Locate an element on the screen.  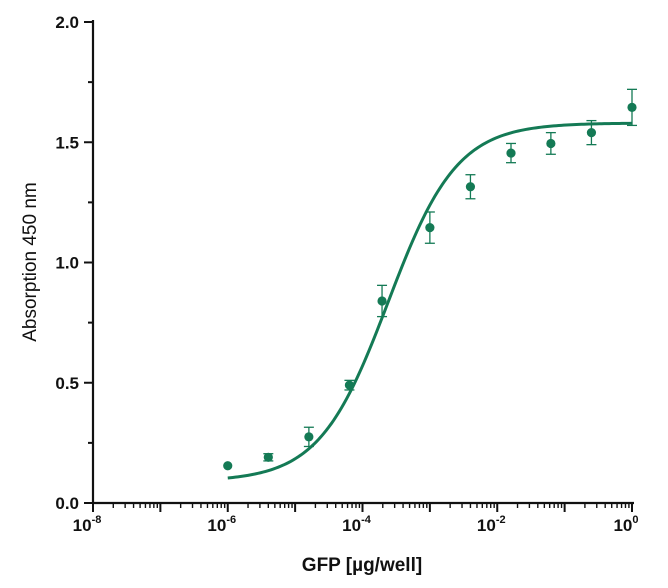
x-tick-label: 10⁻⁸ is located at coordinates (87, 524).